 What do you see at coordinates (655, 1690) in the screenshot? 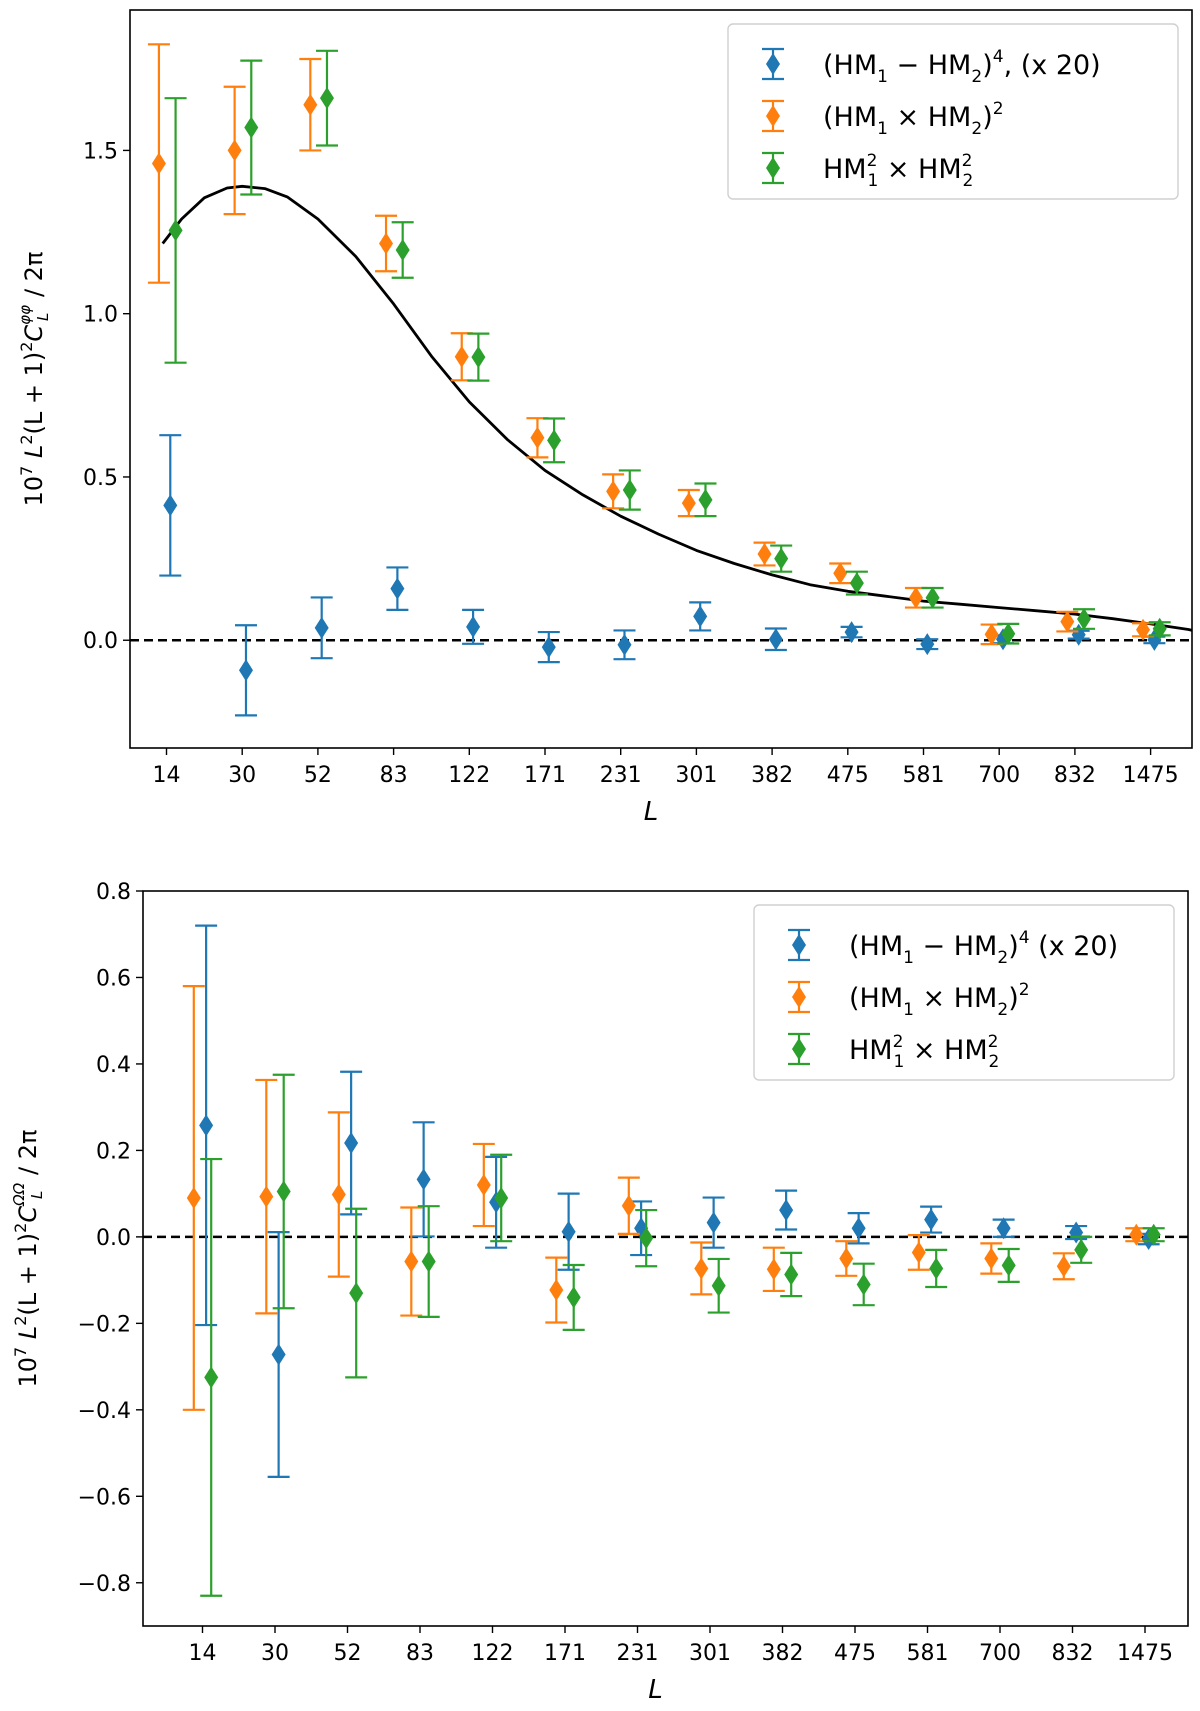
I see `x-axis-label: L` at bounding box center [655, 1690].